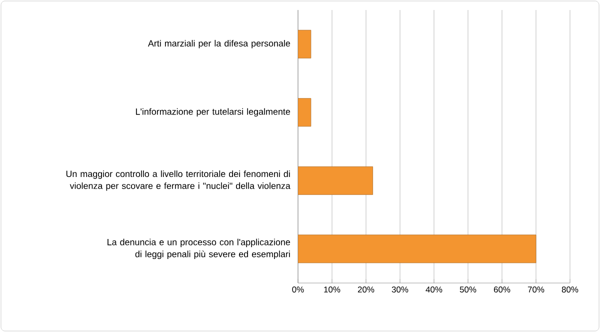 This screenshot has height=332, width=600. Describe the element at coordinates (502, 289) in the screenshot. I see `x-tick-label: 60%` at that location.